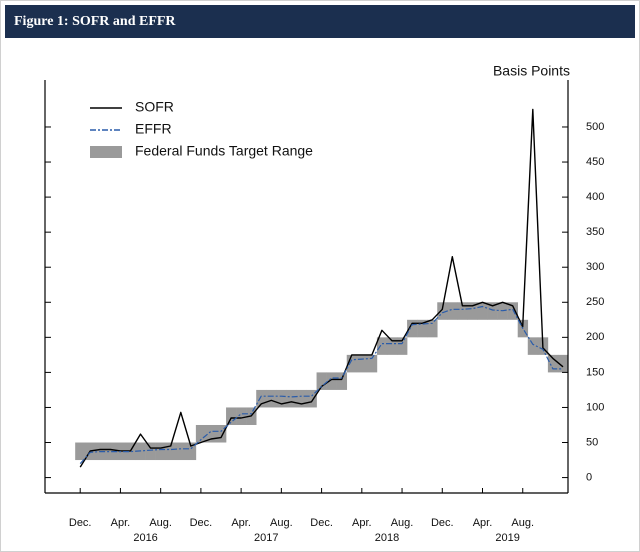 The width and height of the screenshot is (640, 552). What do you see at coordinates (531, 71) in the screenshot?
I see `y-axis-label: Basis Points` at bounding box center [531, 71].